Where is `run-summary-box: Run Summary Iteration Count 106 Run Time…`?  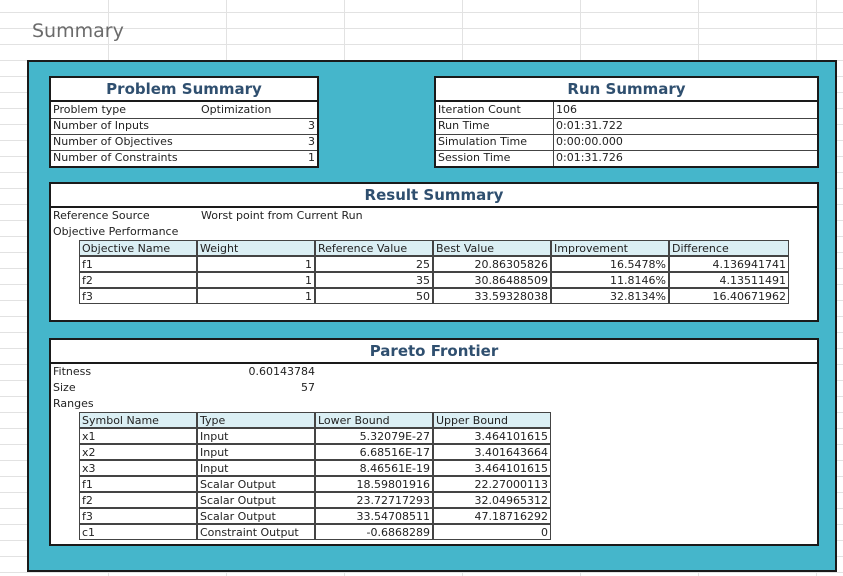
run-summary-box: Run Summary Iteration Count 106 Run Time… is located at coordinates (626, 122).